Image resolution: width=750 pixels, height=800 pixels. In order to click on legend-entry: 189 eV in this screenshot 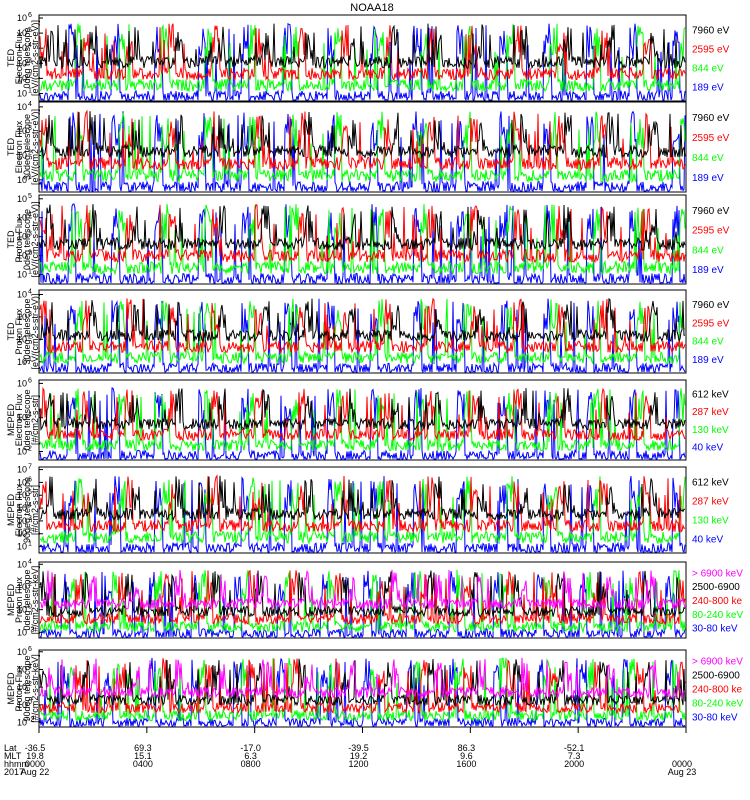, I will do `click(708, 360)`.